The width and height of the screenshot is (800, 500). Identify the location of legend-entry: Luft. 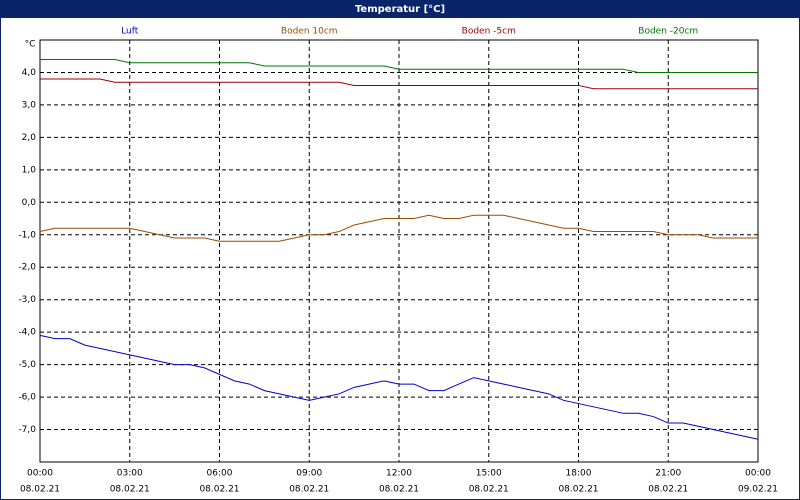
(130, 32).